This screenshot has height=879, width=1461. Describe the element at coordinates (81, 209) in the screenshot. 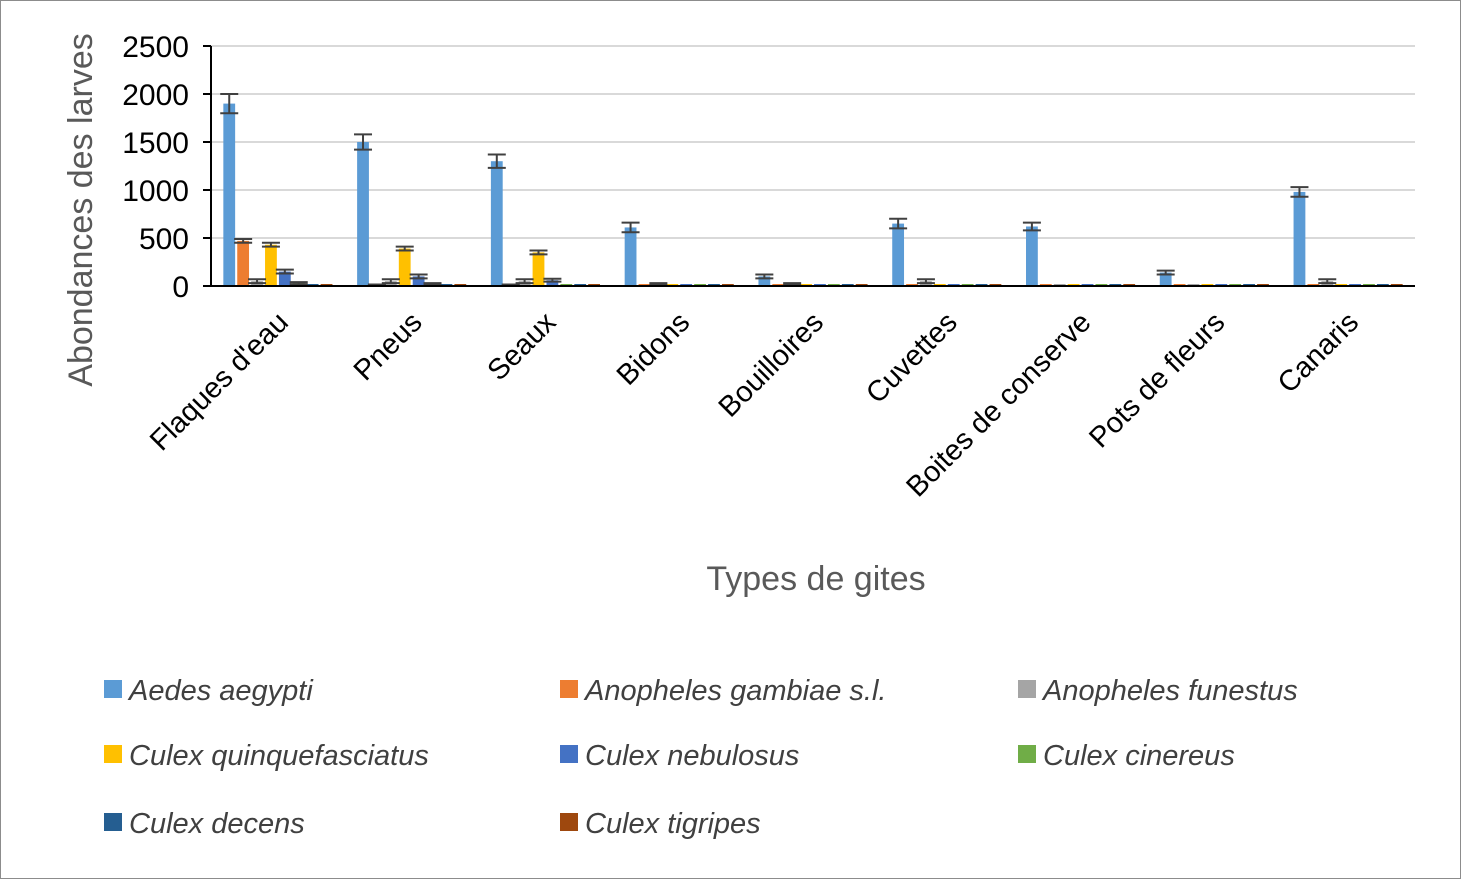

I see `y-axis-title: Abondances des larves` at that location.